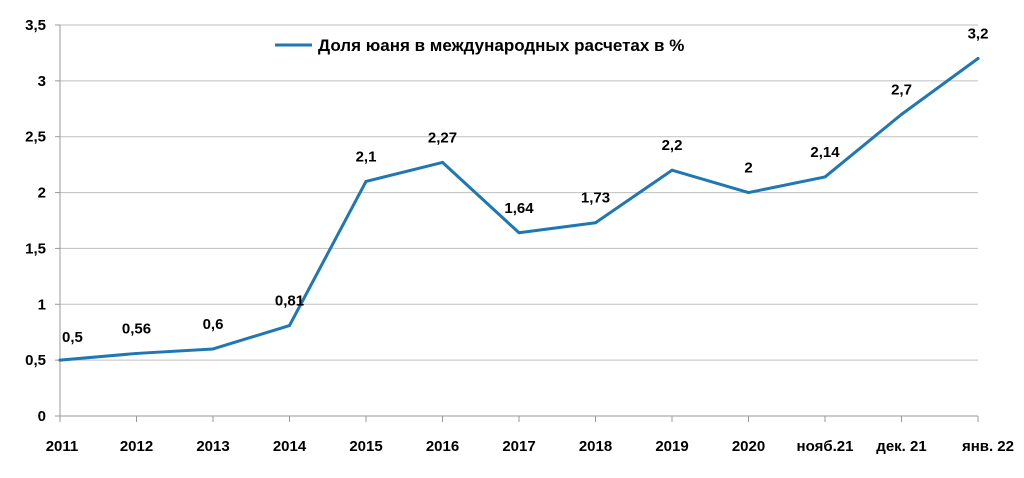 The image size is (1024, 478). I want to click on x-tick-label: 2019, so click(671, 446).